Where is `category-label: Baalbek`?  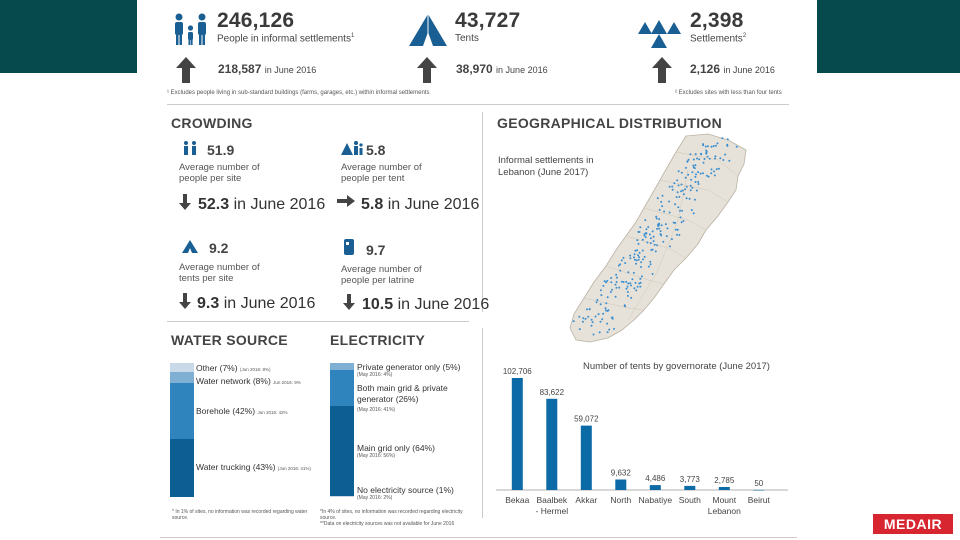
category-label: Baalbek is located at coordinates (551, 500).